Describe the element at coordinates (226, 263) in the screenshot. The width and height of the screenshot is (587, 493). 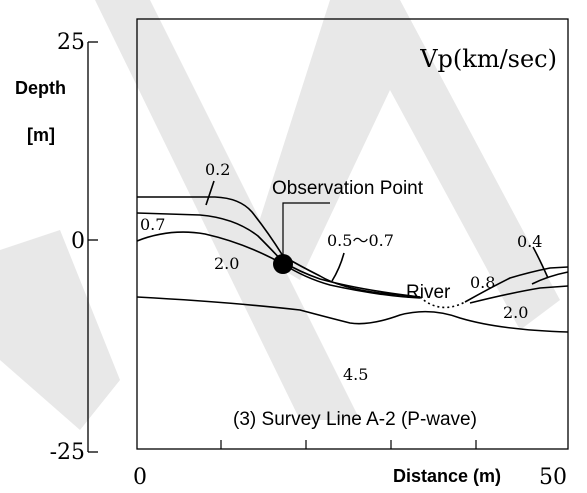
I see `velocity-label-2-0-left: 2.0` at that location.